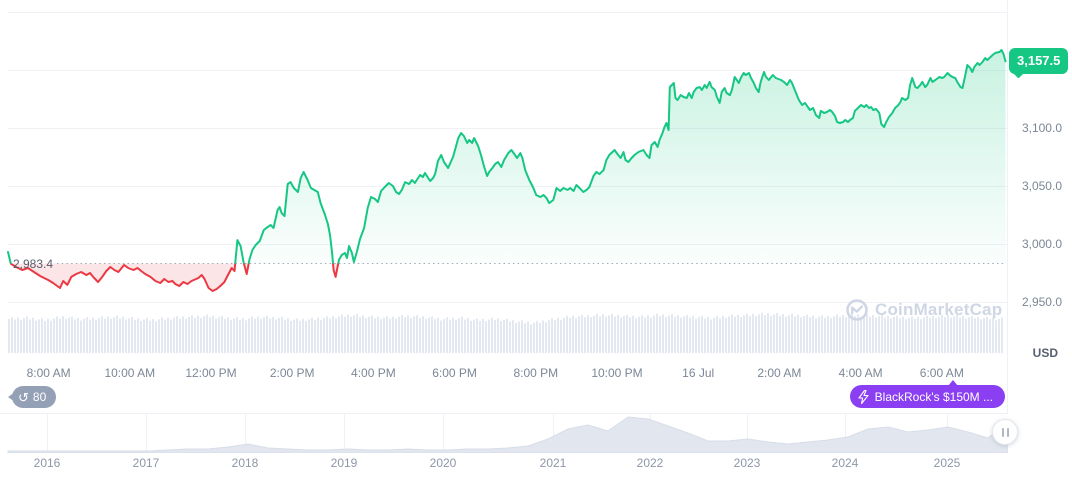 This screenshot has width=1072, height=477. What do you see at coordinates (1005, 432) in the screenshot?
I see `navigator-range-handle` at bounding box center [1005, 432].